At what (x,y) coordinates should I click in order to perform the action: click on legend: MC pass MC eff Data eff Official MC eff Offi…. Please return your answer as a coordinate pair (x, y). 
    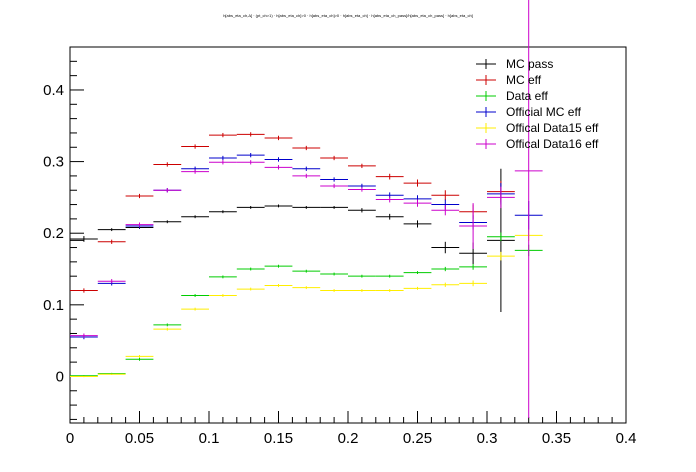
    Looking at the image, I should click on (537, 104).